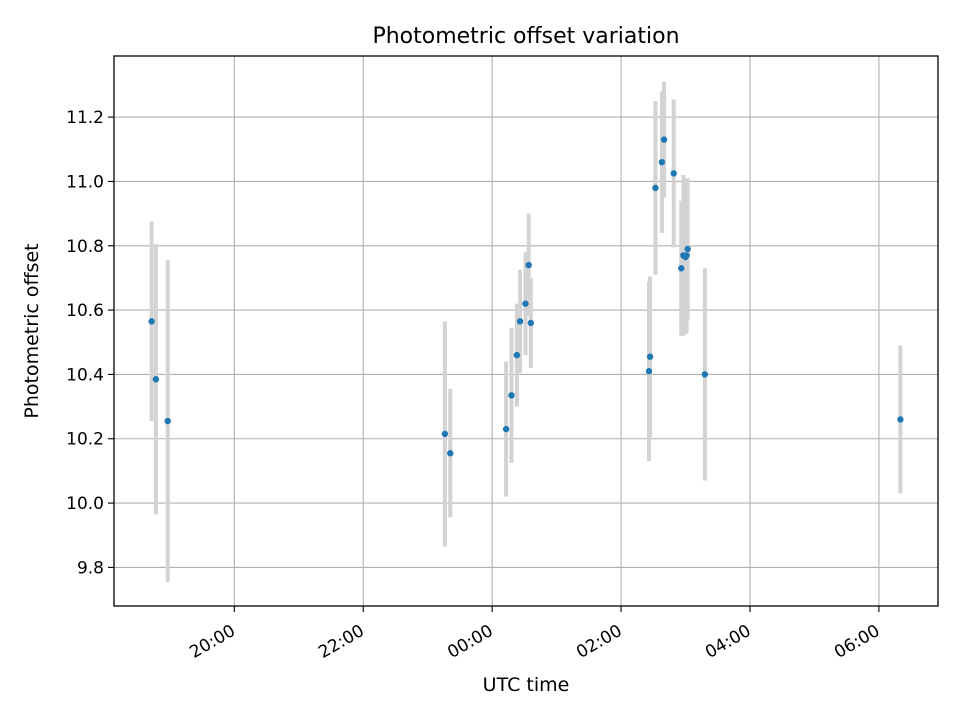 The image size is (960, 720). Describe the element at coordinates (85, 440) in the screenshot. I see `y-tick-label: 10.2` at that location.